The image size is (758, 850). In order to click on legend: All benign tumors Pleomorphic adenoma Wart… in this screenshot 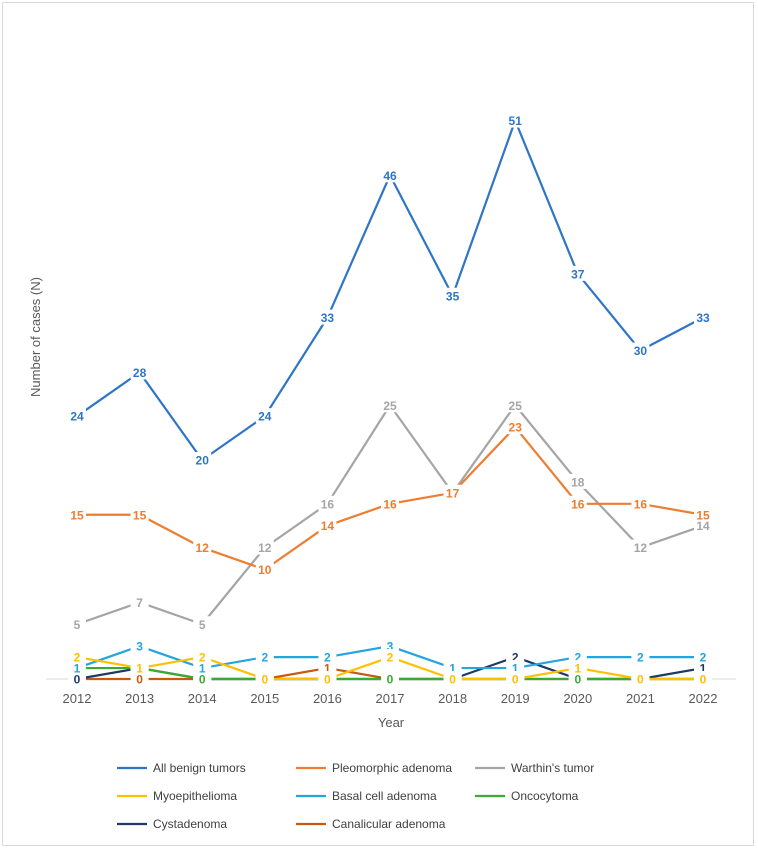, I will do `click(355, 796)`.